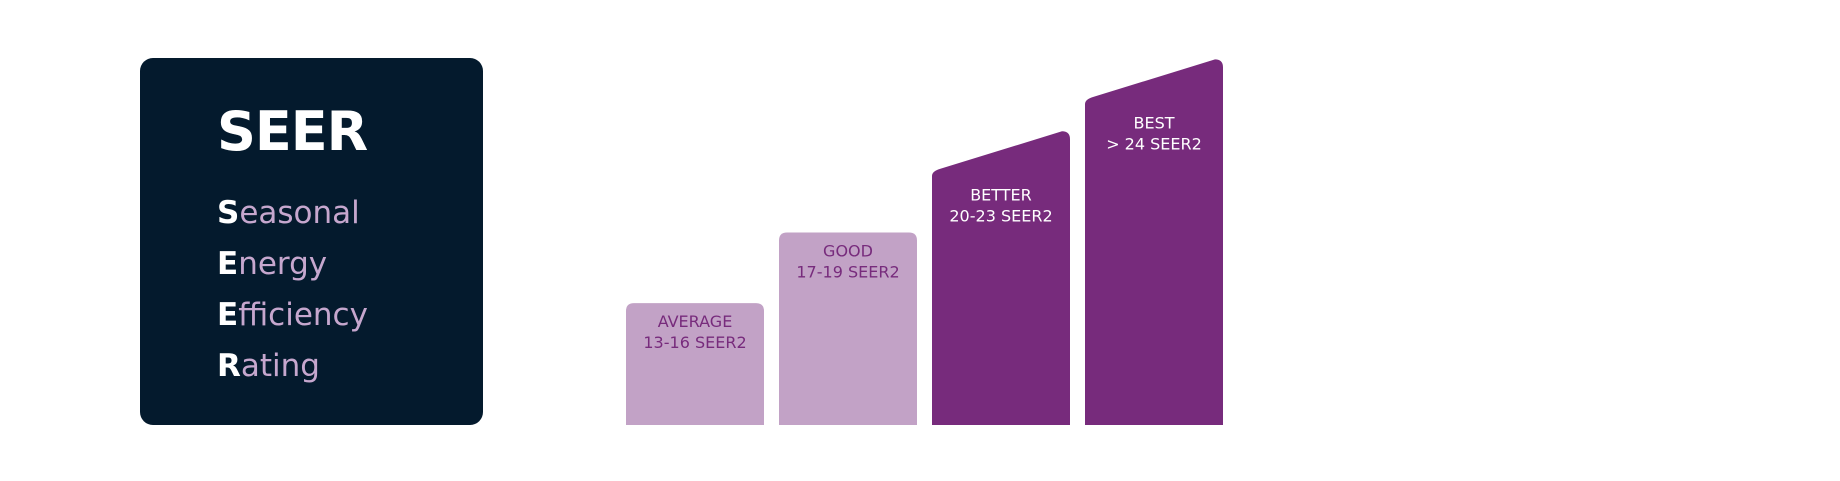 The height and width of the screenshot is (481, 1840). What do you see at coordinates (229, 366) in the screenshot?
I see `acronym-initial: R` at bounding box center [229, 366].